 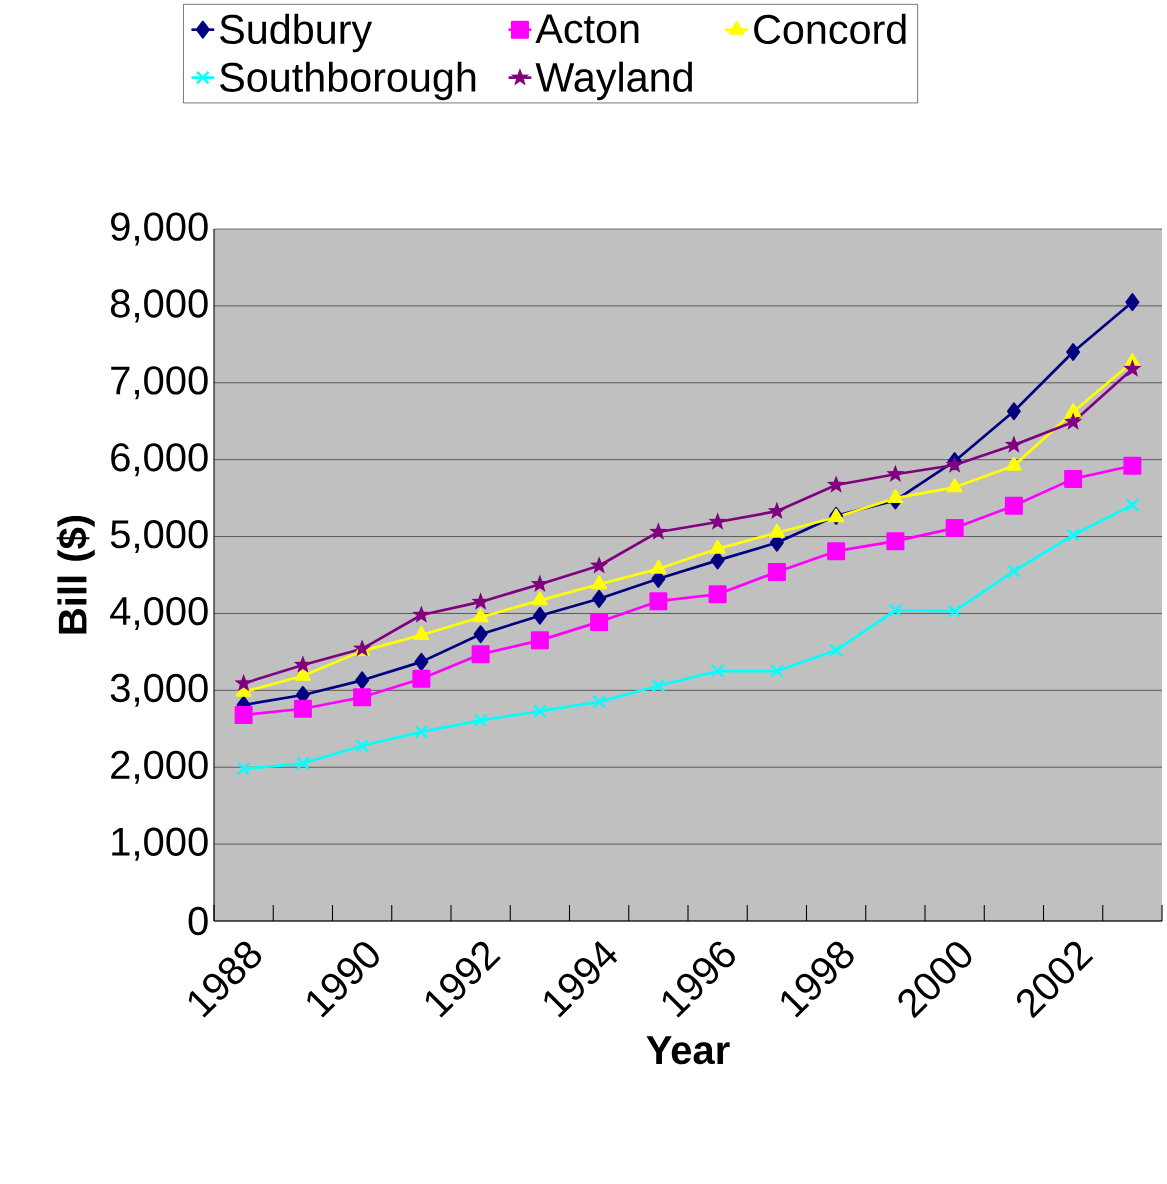 I want to click on y-tick-label: 8,000, so click(x=159, y=306).